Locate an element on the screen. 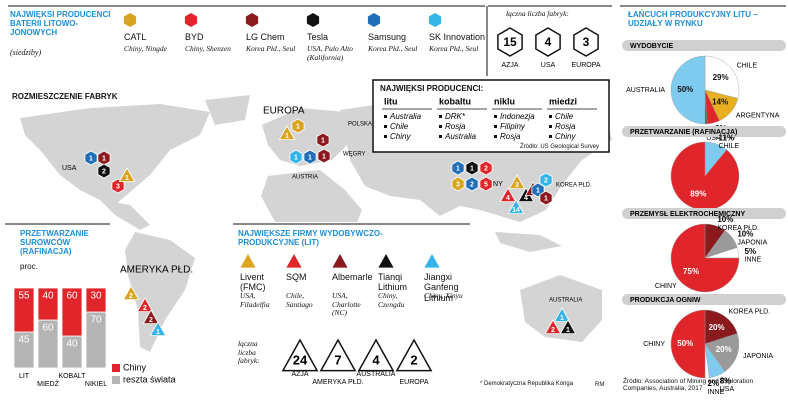 The image size is (788, 400). company-location: Chiny, Czengdu is located at coordinates (391, 300).